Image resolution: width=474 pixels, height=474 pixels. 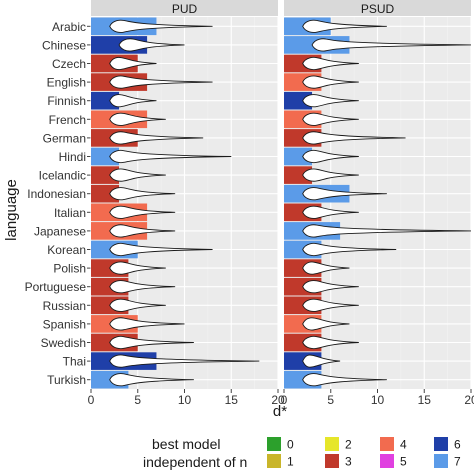 I want to click on legend: best model independent of n 0 1 2 3 4 5 6 7, so click(x=302, y=453).